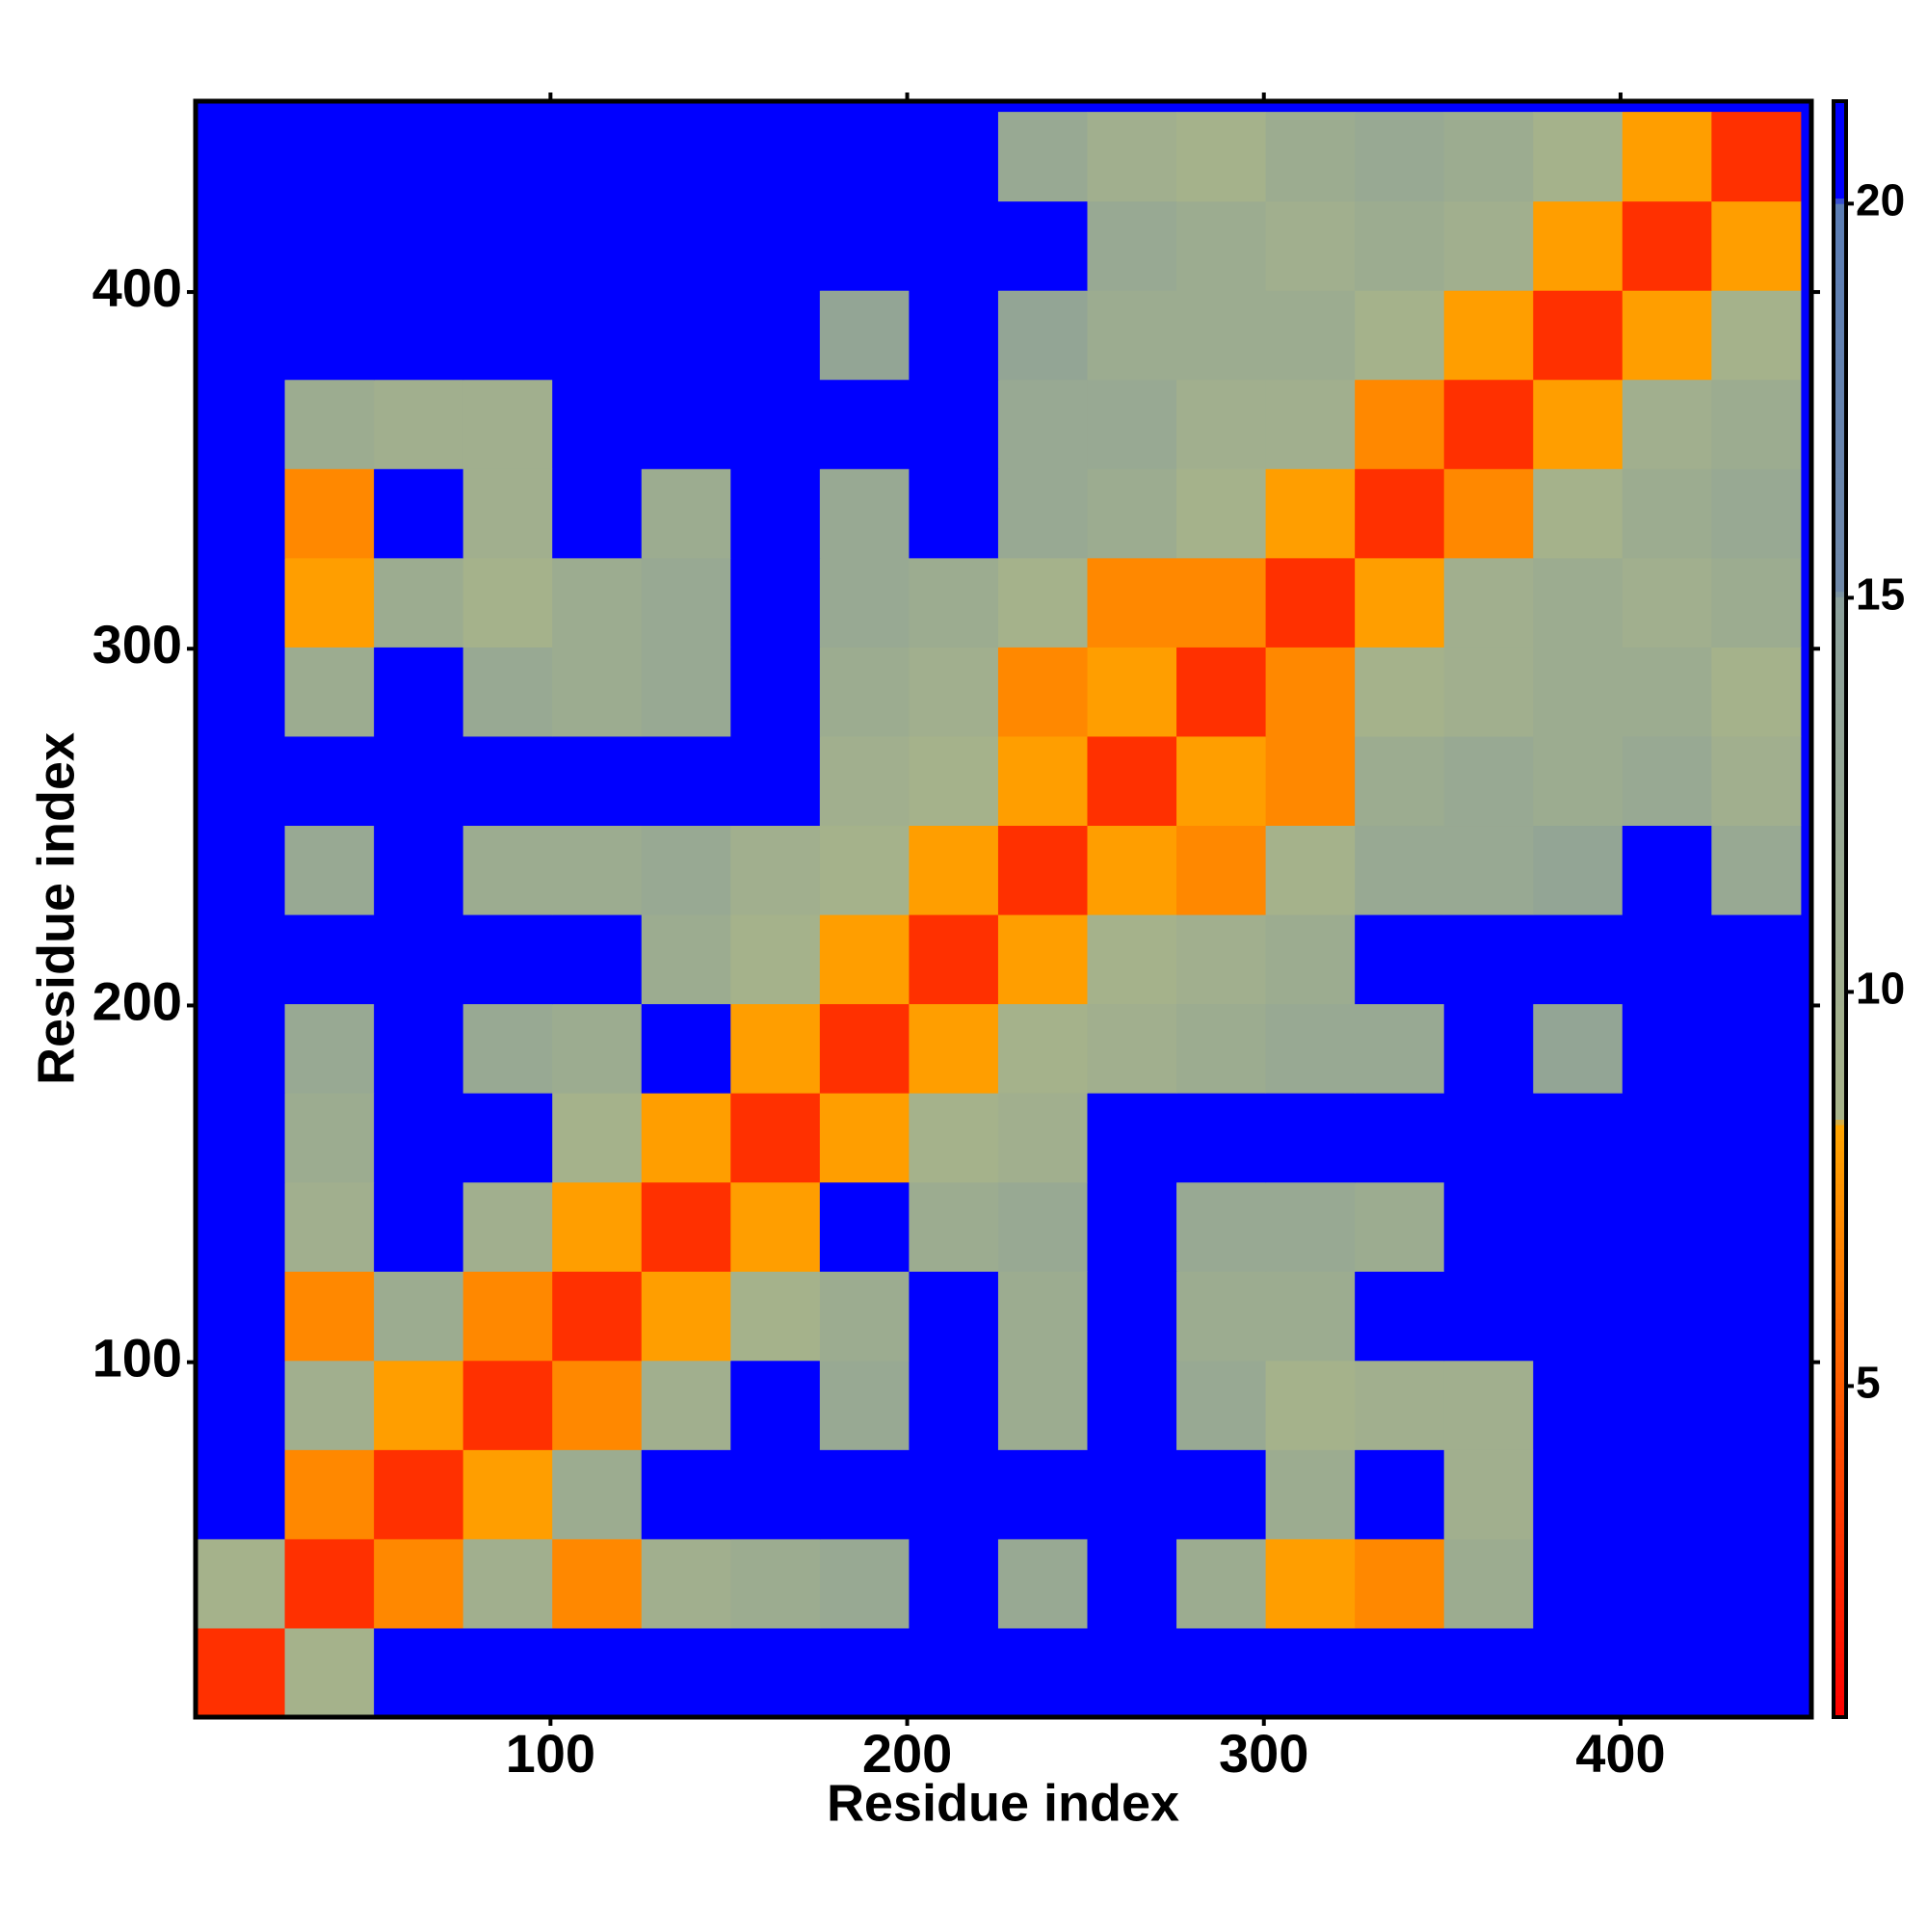 The width and height of the screenshot is (1927, 1932). Describe the element at coordinates (550, 1753) in the screenshot. I see `x-tick-label: 100` at that location.